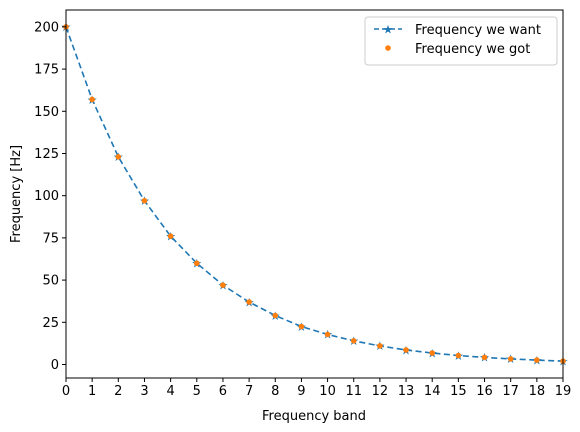 The height and width of the screenshot is (432, 580). What do you see at coordinates (92, 391) in the screenshot?
I see `x-tick-label: 1` at bounding box center [92, 391].